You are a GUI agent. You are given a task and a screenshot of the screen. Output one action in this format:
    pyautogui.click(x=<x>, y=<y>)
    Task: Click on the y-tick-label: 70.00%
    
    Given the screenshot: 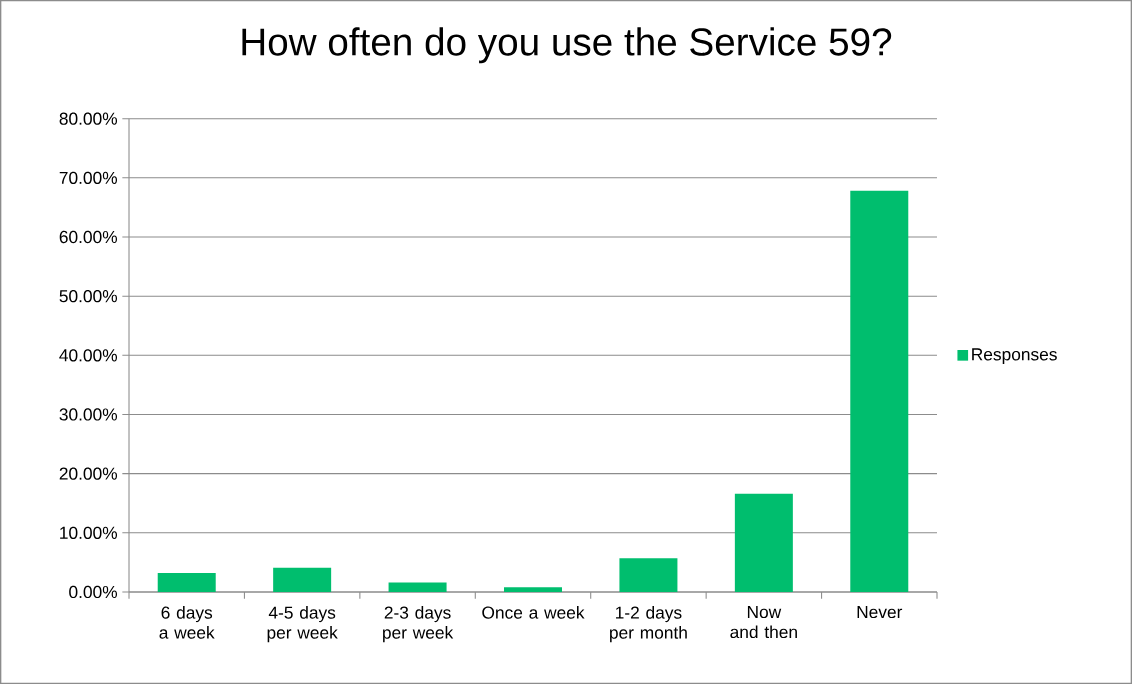 What is the action you would take?
    pyautogui.click(x=88, y=177)
    